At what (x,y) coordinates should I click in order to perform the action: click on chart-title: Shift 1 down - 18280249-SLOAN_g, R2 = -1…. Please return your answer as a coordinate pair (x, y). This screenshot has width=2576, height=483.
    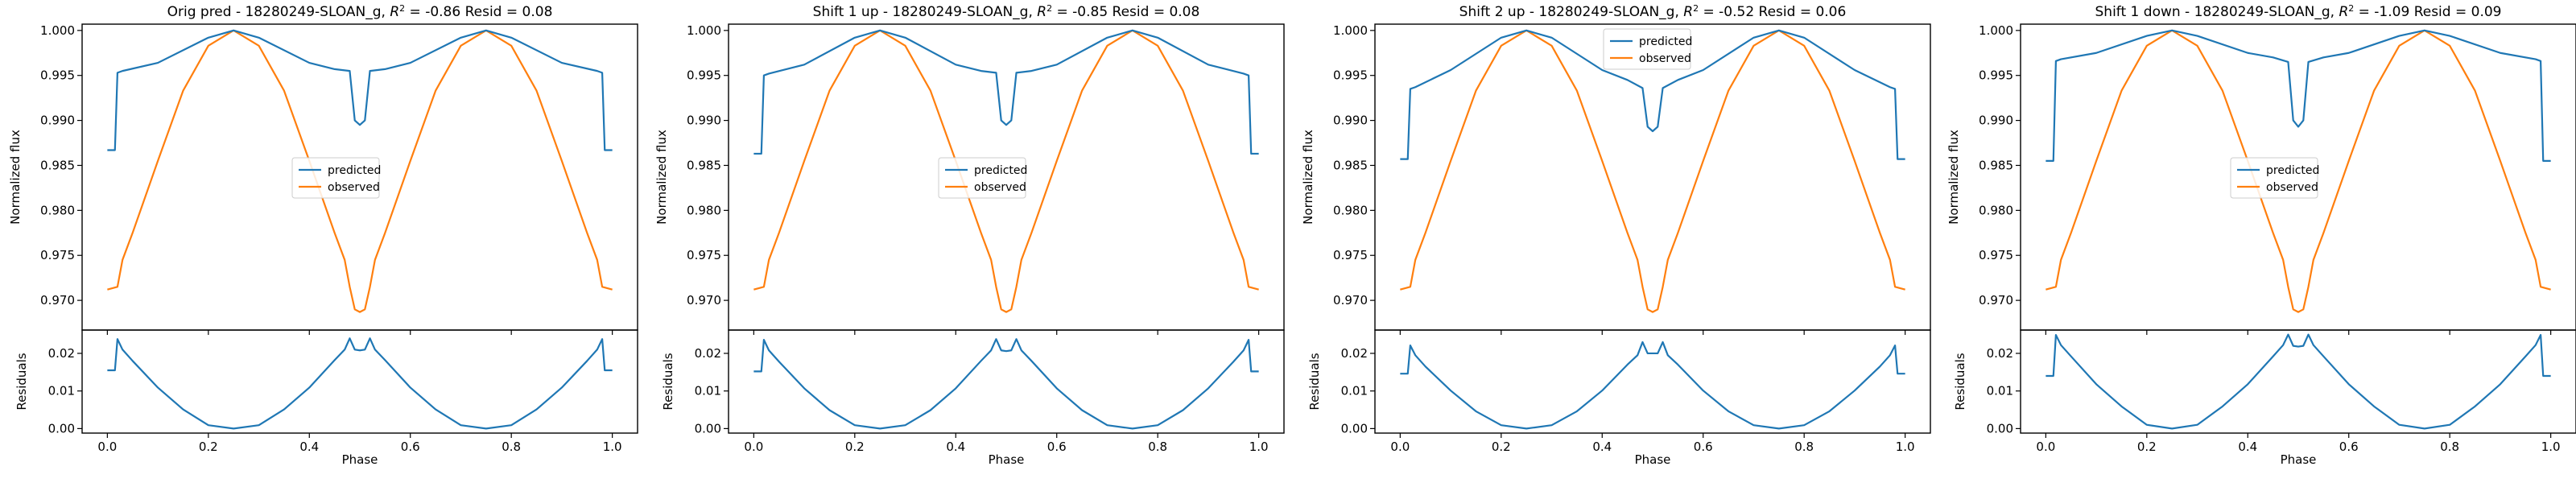
    Looking at the image, I should click on (2298, 12).